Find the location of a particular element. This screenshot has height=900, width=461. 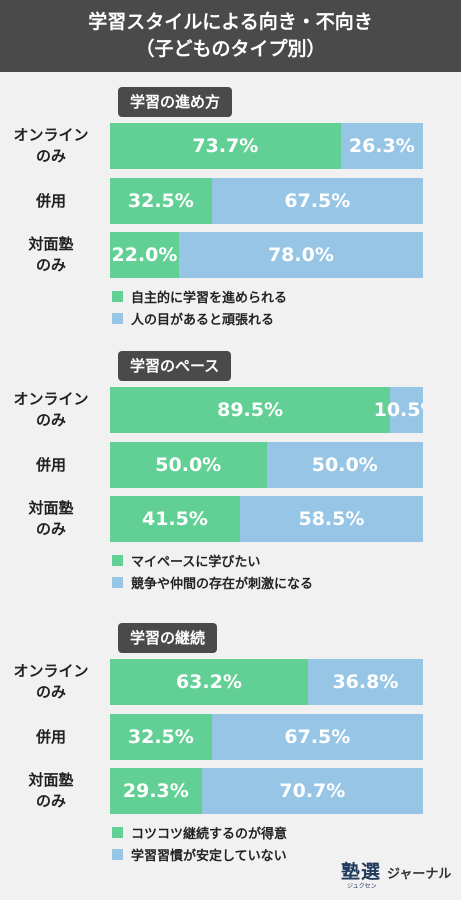

bar-segment-second: 58.5% is located at coordinates (331, 519).